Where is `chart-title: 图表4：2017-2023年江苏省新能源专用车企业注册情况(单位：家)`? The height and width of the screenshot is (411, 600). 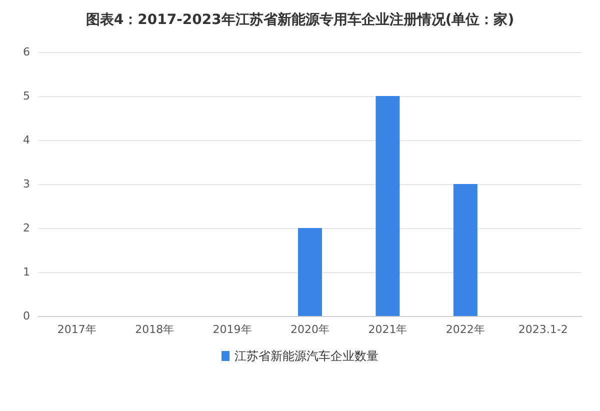 chart-title: 图表4：2017-2023年江苏省新能源专用车企业注册情况(单位：家) is located at coordinates (300, 19).